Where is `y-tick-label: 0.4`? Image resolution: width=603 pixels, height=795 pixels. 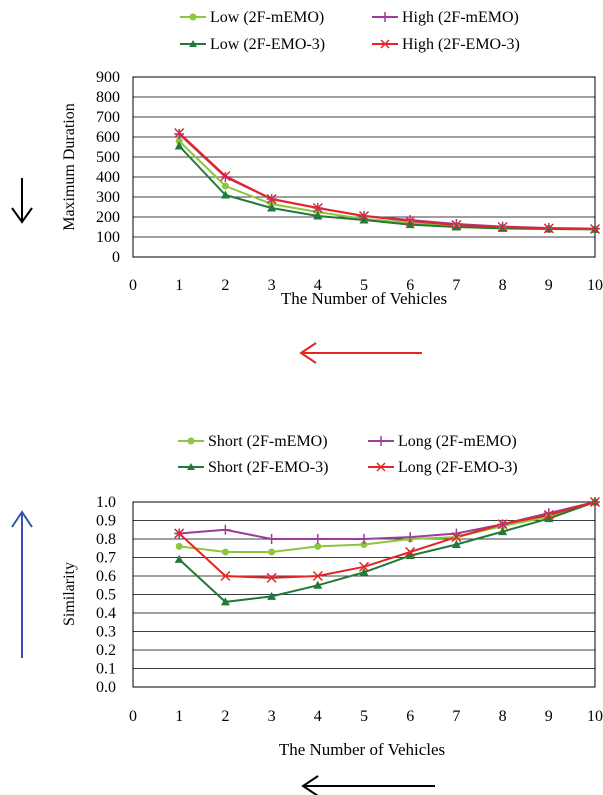
y-tick-label: 0.4 is located at coordinates (106, 613).